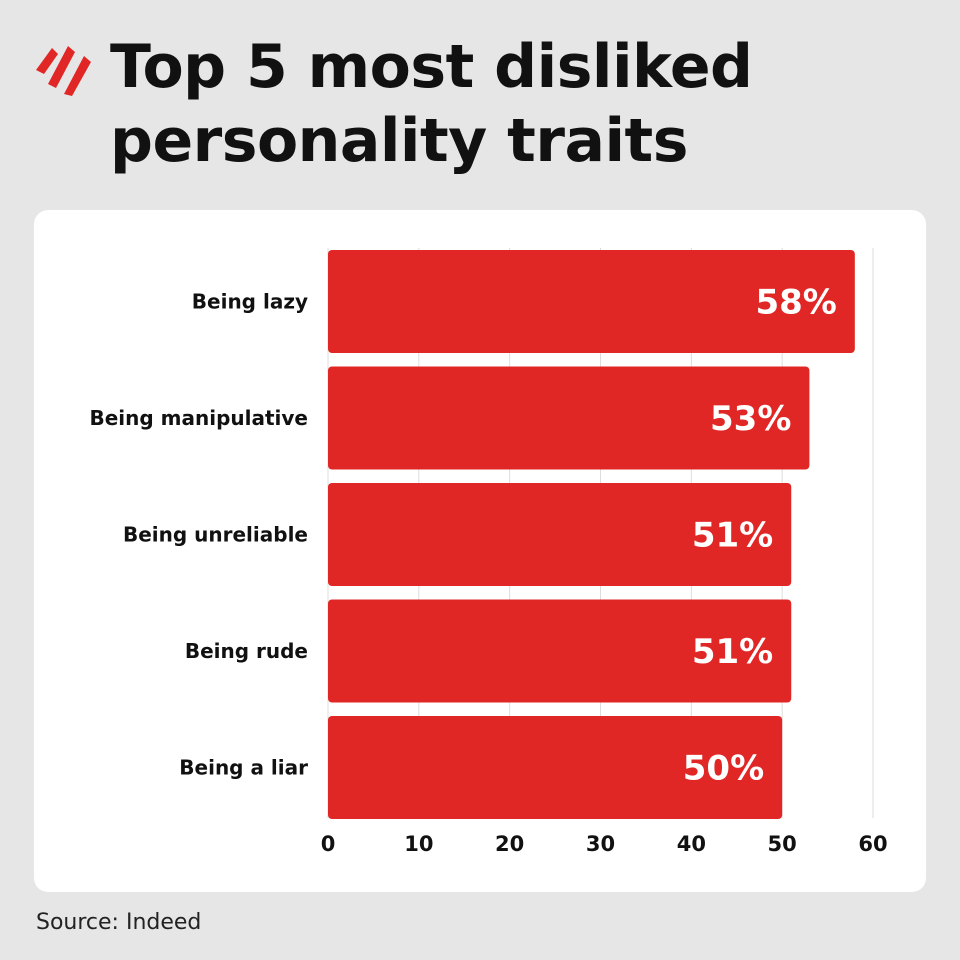 This screenshot has width=960, height=960. I want to click on category-label: Being unreliable, so click(215, 535).